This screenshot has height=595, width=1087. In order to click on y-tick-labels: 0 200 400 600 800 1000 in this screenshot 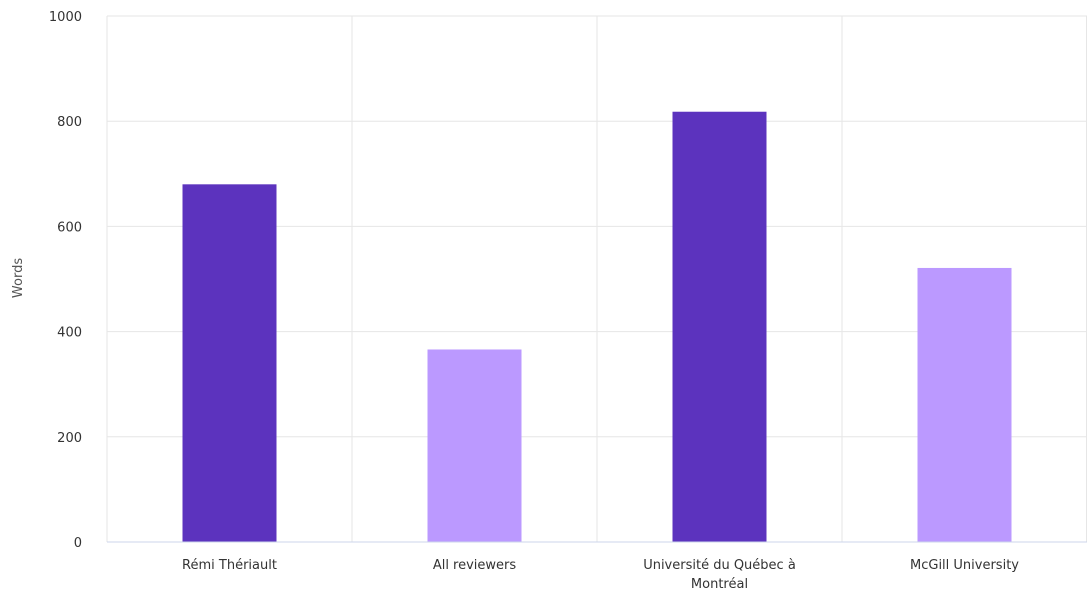, I will do `click(65, 280)`.